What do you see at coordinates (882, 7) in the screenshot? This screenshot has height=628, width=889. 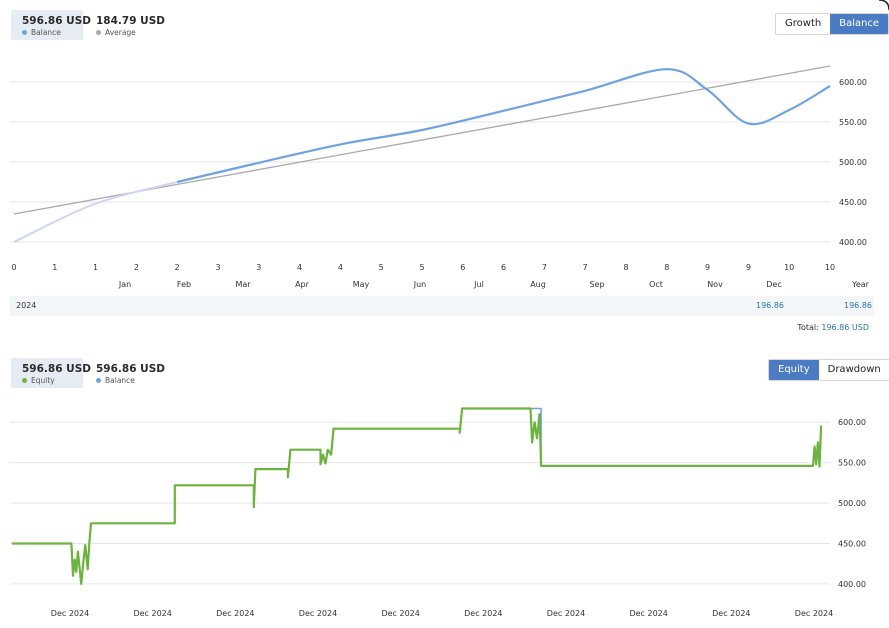 I see `resize-corner-icon` at bounding box center [882, 7].